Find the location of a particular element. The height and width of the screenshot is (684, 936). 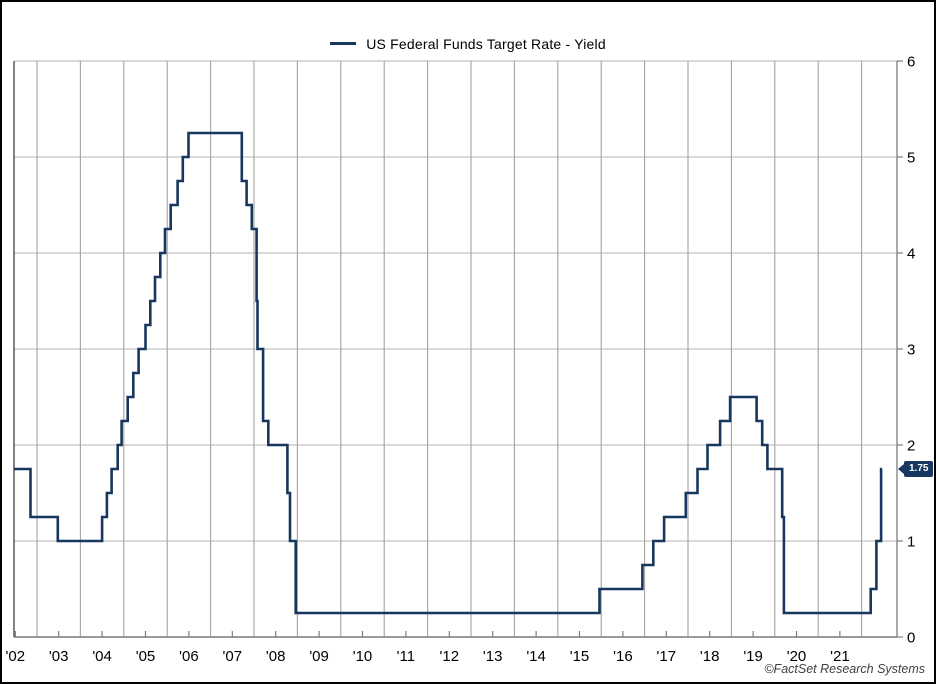

x-tick-label: '13 is located at coordinates (493, 656).